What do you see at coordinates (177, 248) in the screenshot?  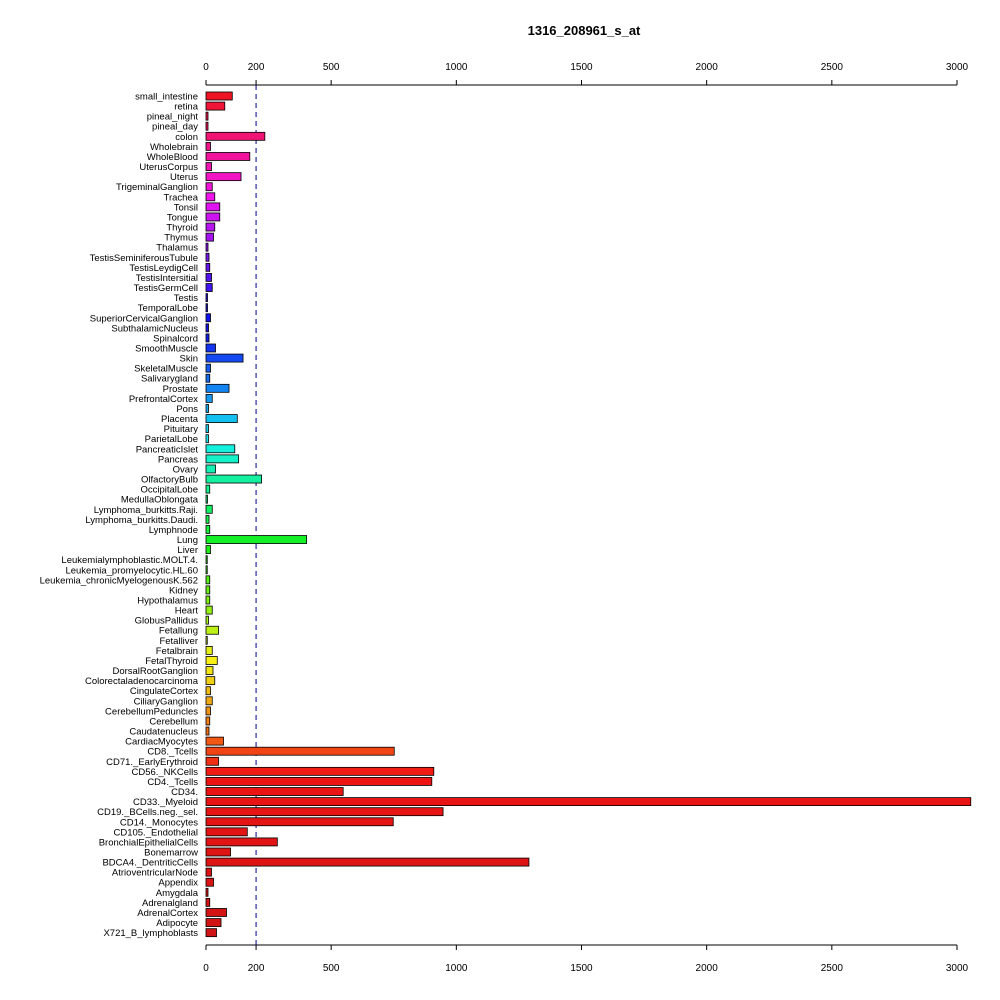 I see `category-label: Thalamus` at bounding box center [177, 248].